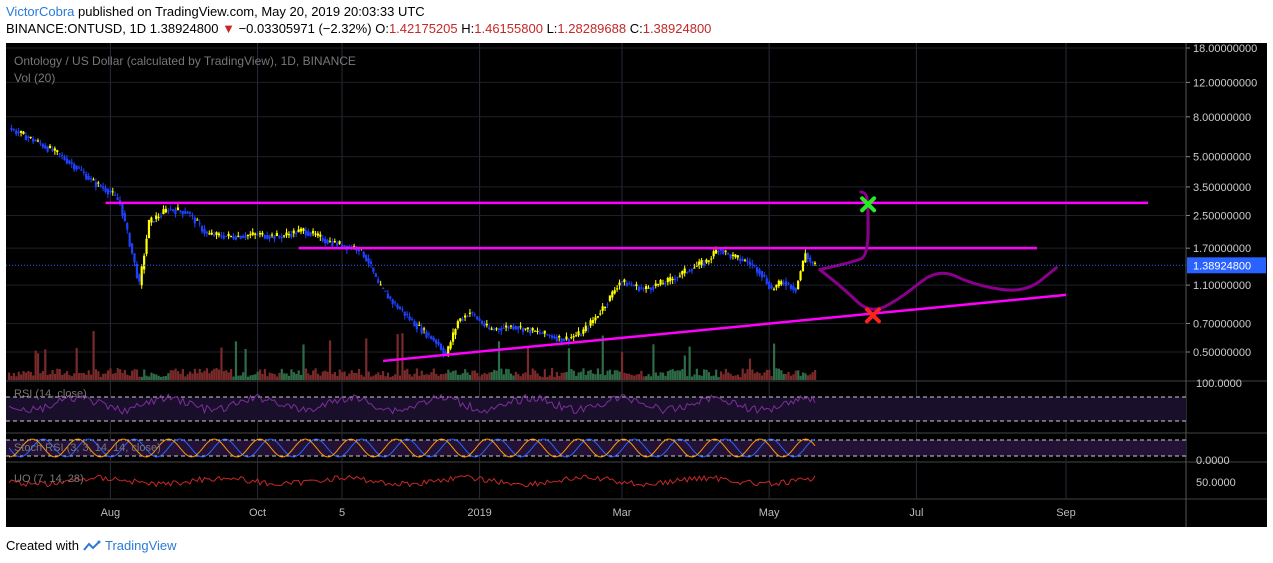  I want to click on open-value: 1.42175205, so click(423, 28).